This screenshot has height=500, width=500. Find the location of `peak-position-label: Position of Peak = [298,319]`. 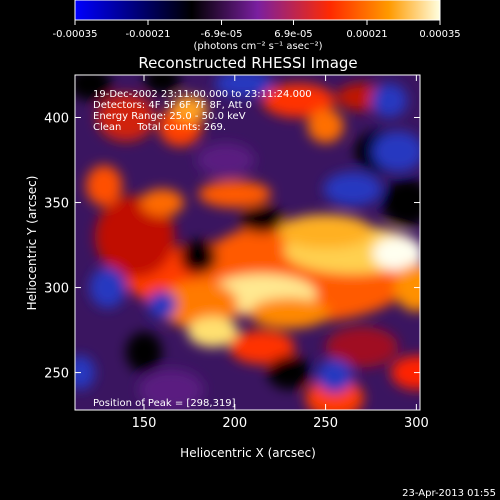

peak-position-label: Position of Peak = [298,319] is located at coordinates (164, 403).